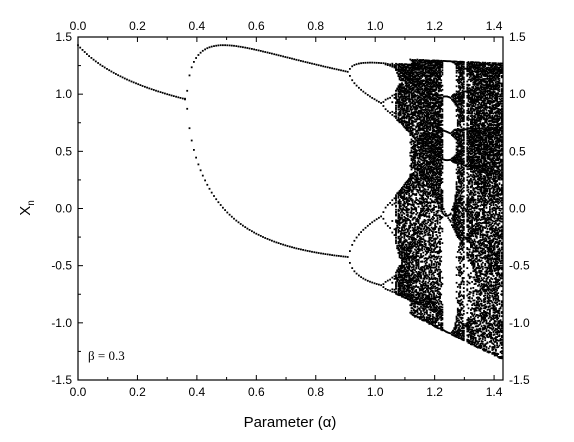 The image size is (574, 442). Describe the element at coordinates (494, 392) in the screenshot. I see `x-tick-label: 1.4` at that location.